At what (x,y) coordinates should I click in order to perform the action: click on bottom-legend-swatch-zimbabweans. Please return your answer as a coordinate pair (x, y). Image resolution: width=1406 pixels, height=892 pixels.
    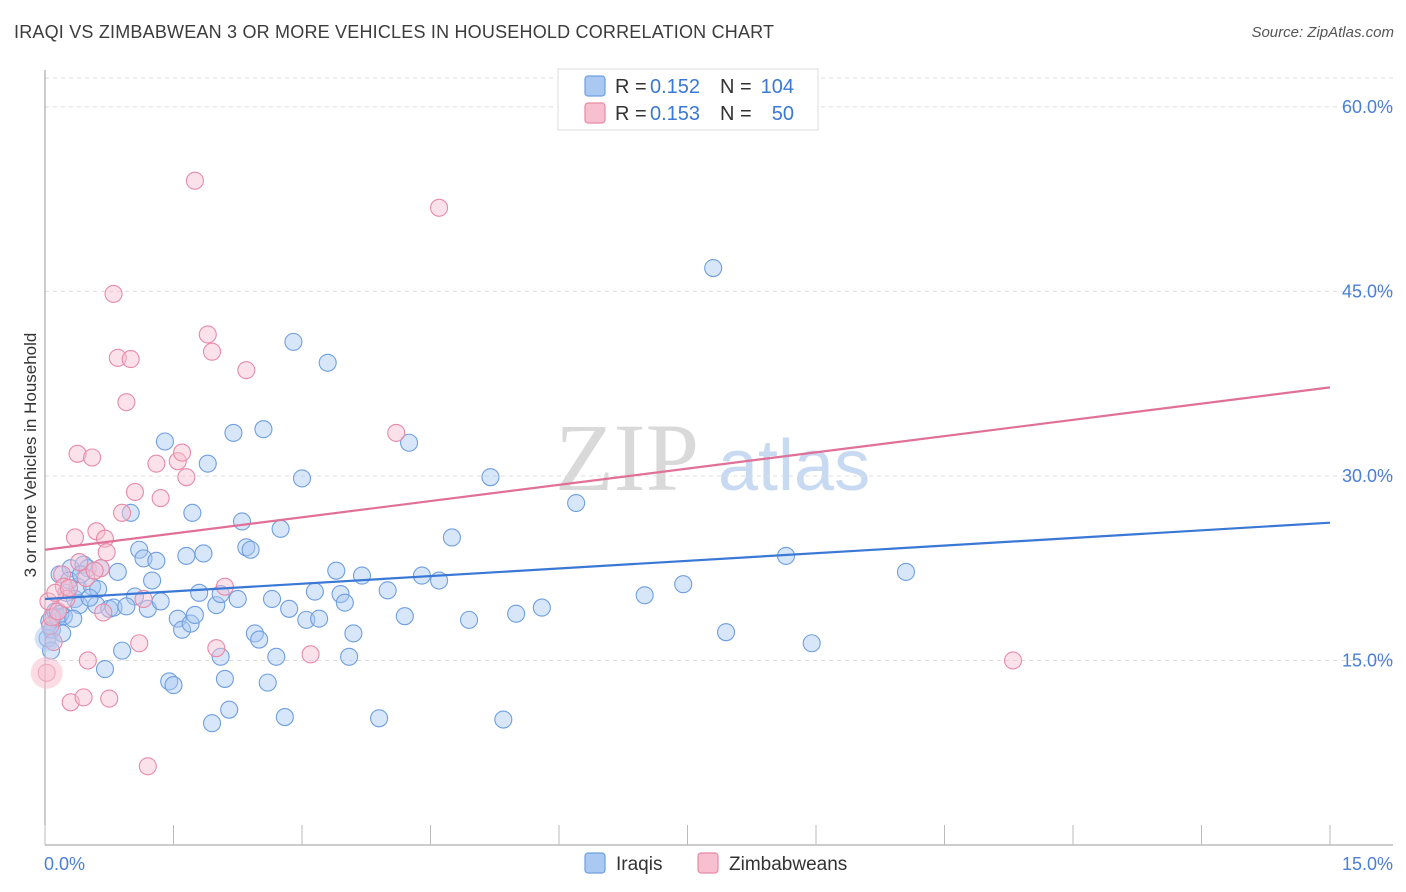
    Looking at the image, I should click on (708, 863).